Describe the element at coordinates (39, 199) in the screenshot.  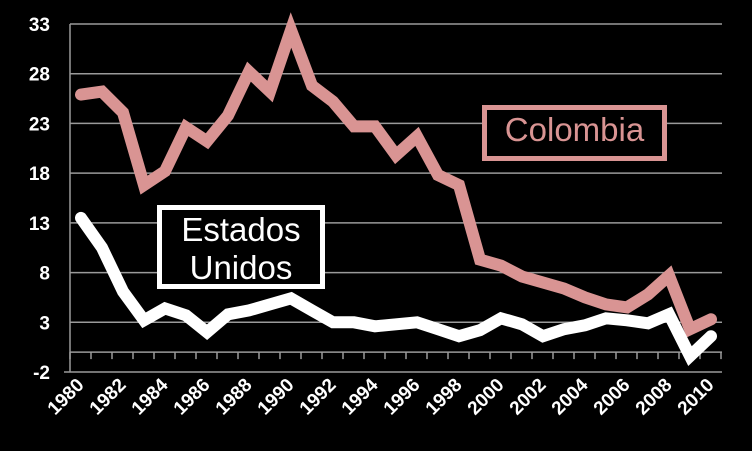
I see `y-axis-tick-labels: 33 28 23 18 13 8 3 -2` at that location.